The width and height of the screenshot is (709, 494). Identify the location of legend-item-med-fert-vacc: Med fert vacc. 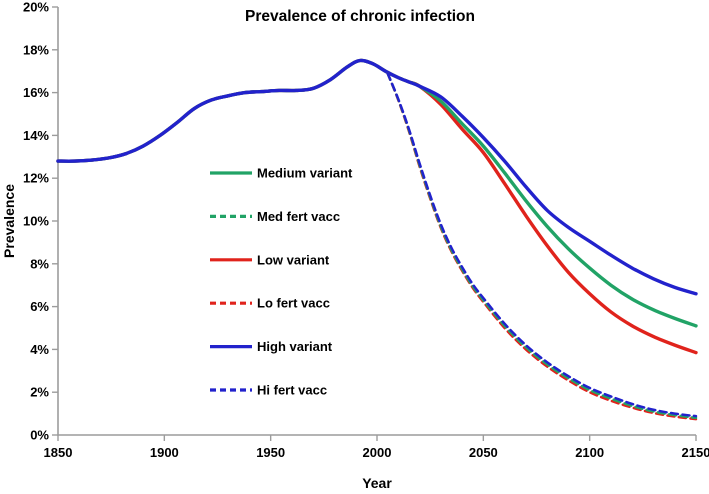
(275, 216).